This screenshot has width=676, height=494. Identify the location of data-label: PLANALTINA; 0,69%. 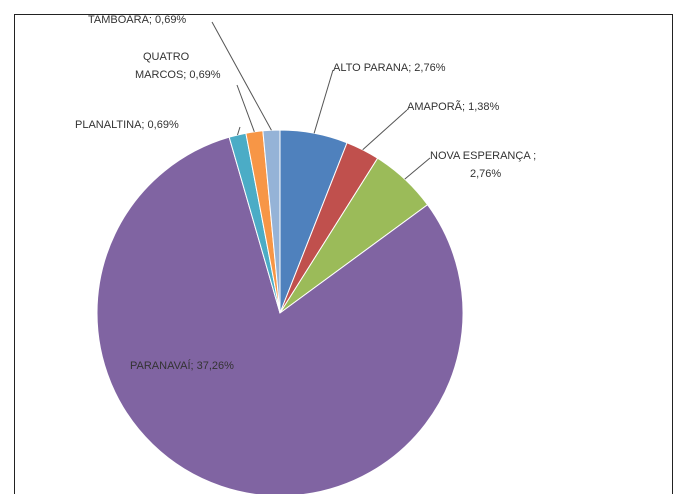
(127, 125).